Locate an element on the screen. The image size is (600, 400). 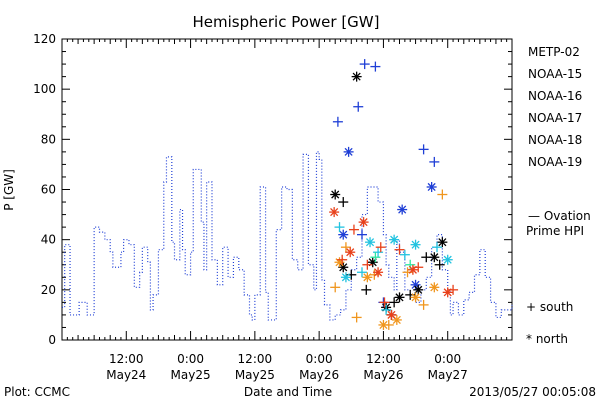
legend-noaa-15: NOAA-15 is located at coordinates (555, 74).